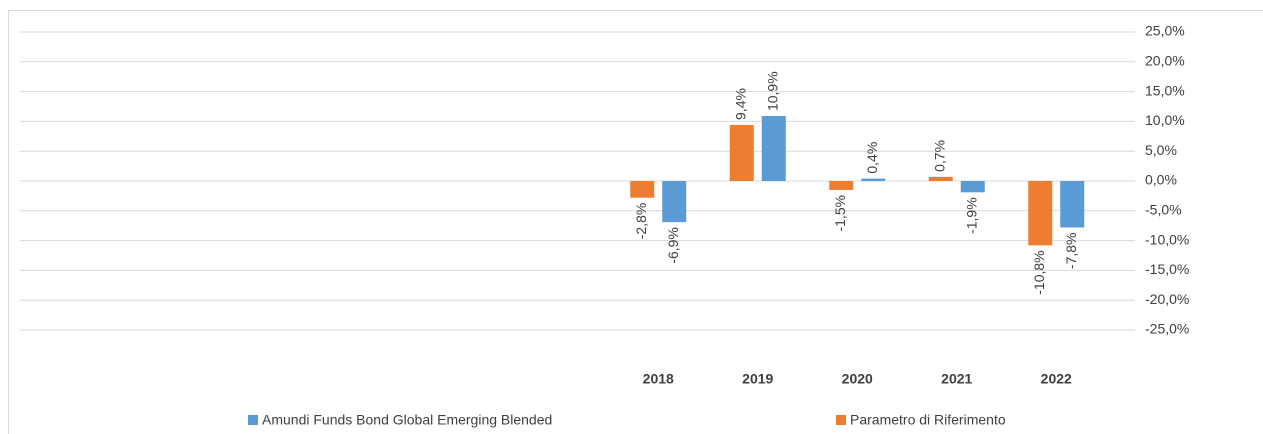 The image size is (1263, 434). I want to click on x-tick-label: 2018, so click(658, 379).